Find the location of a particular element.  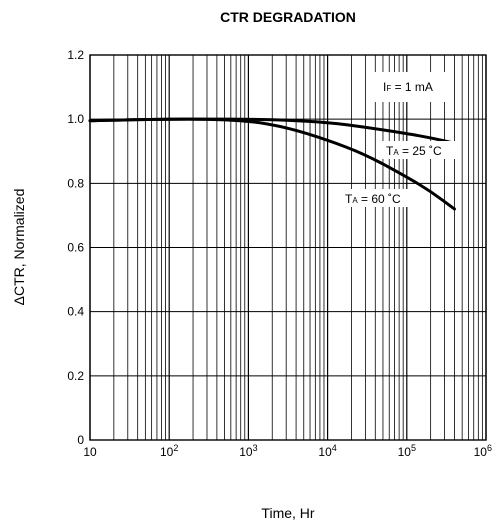

series-line-60c is located at coordinates (272, 164).